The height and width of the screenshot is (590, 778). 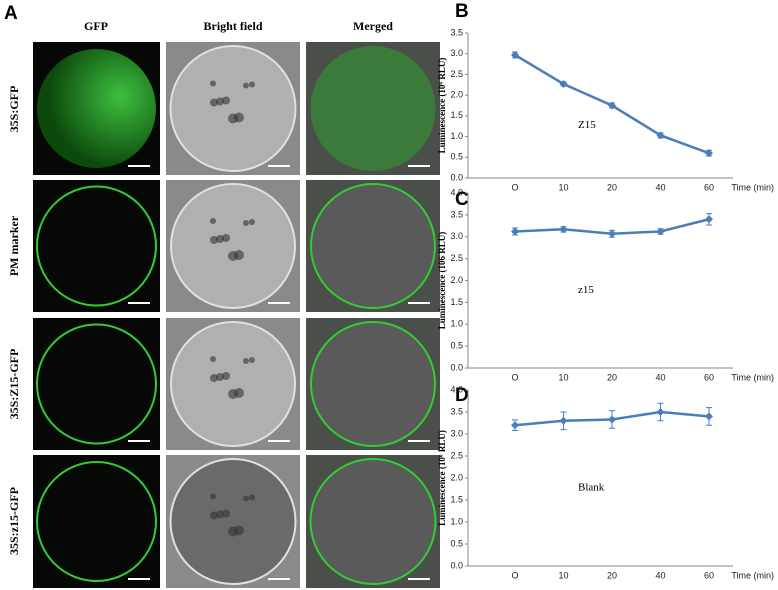 I want to click on y-axis-label: Luminescence (10⁶ RLU), so click(x=442, y=106).